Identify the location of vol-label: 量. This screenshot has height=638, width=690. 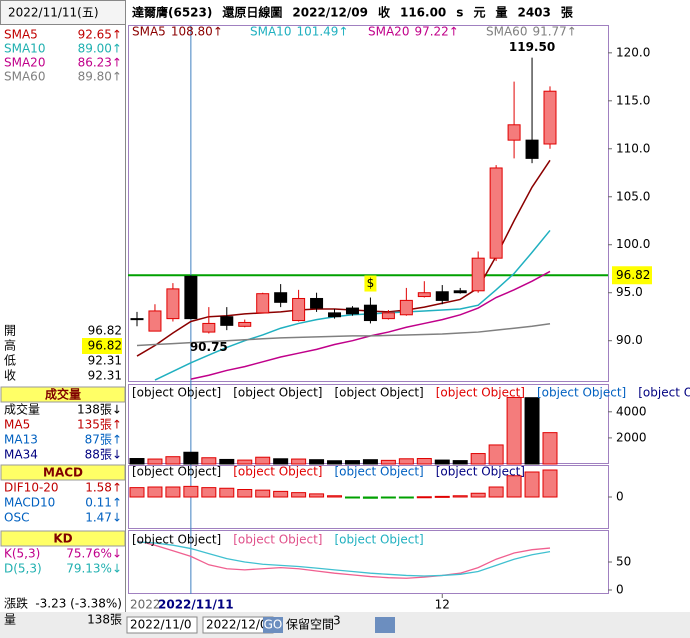
(501, 13).